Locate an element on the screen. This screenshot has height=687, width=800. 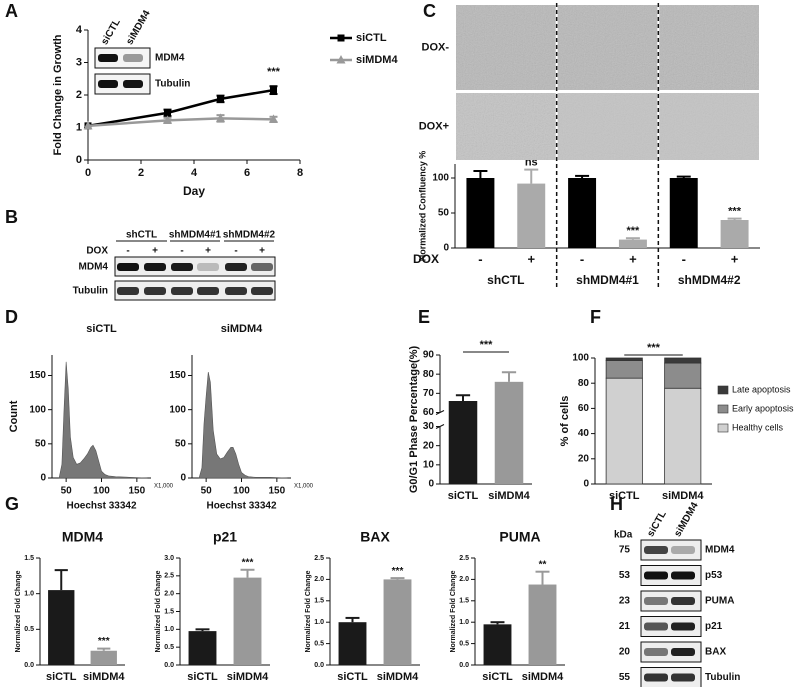
blot-row-label: p21 is located at coordinates (714, 626).